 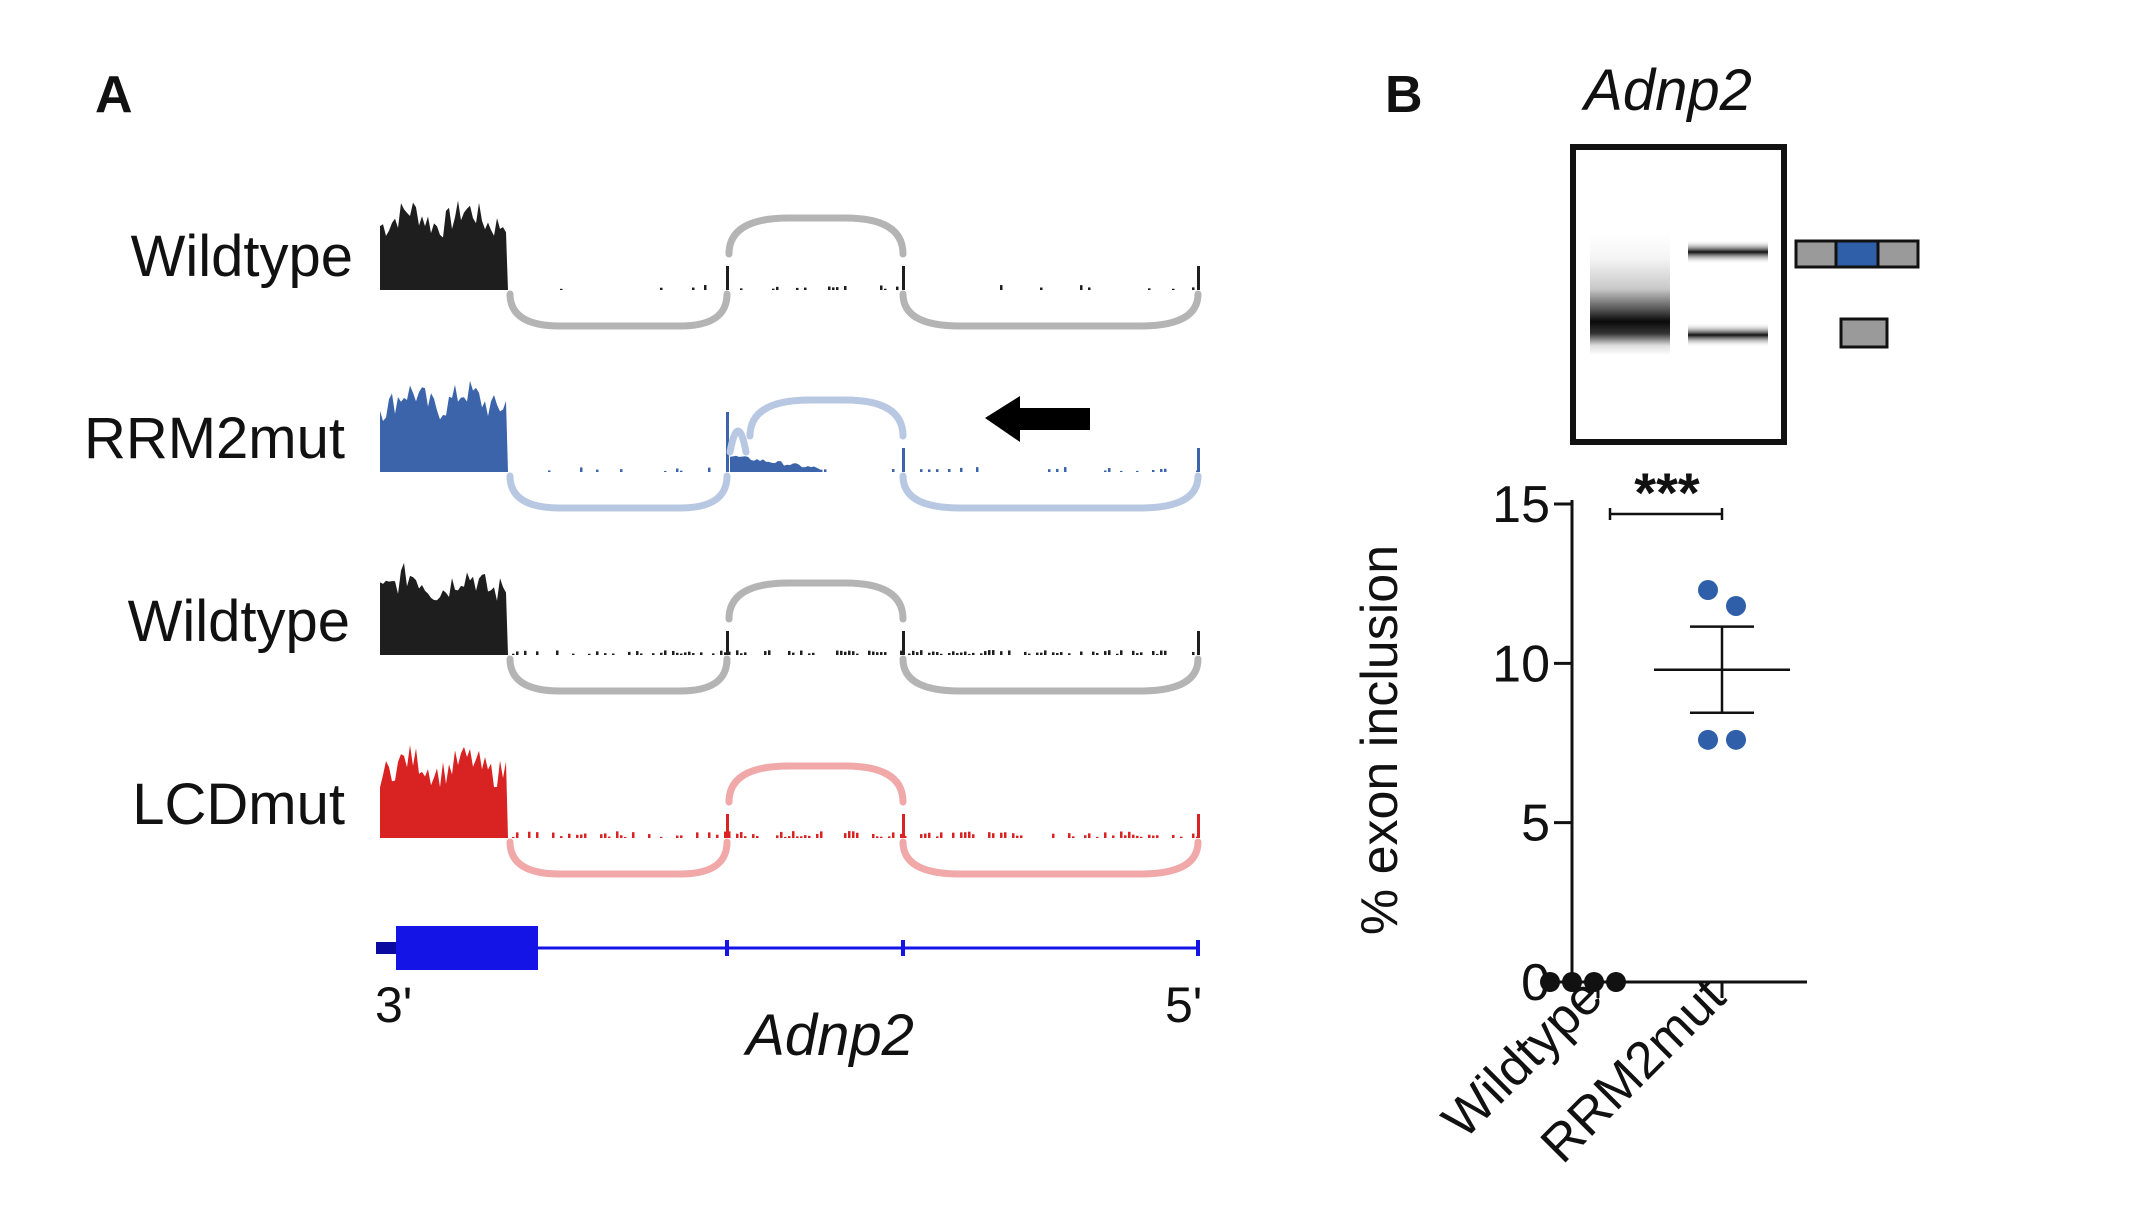 What do you see at coordinates (788, 948) in the screenshot?
I see `gene-model` at bounding box center [788, 948].